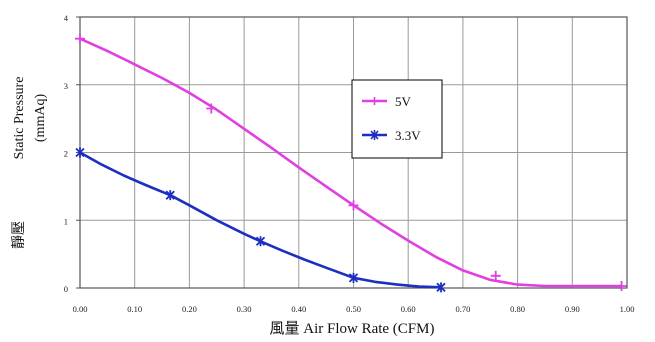  What do you see at coordinates (462, 309) in the screenshot?
I see `x-tick-label: 0.70` at bounding box center [462, 309].